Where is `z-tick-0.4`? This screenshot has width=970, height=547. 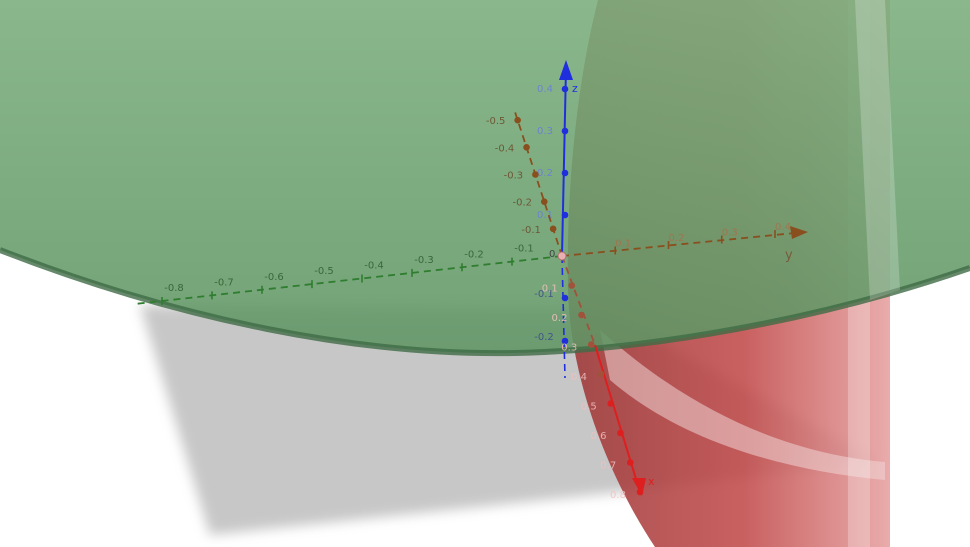
z-tick-0.4 is located at coordinates (565, 89).